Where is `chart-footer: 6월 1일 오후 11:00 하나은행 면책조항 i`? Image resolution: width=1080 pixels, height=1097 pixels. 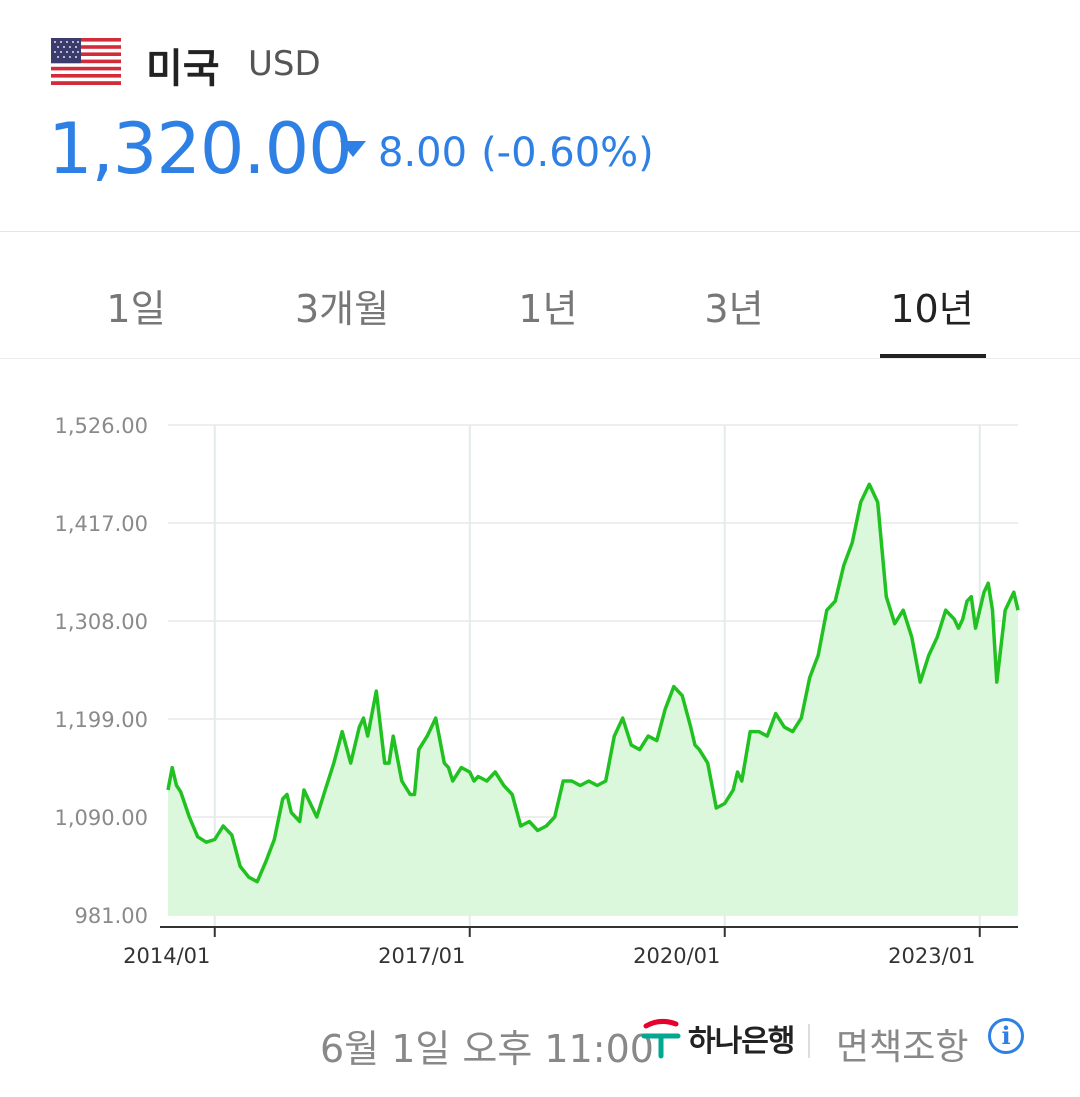 chart-footer: 6월 1일 오후 11:00 하나은행 면책조항 i is located at coordinates (540, 1040).